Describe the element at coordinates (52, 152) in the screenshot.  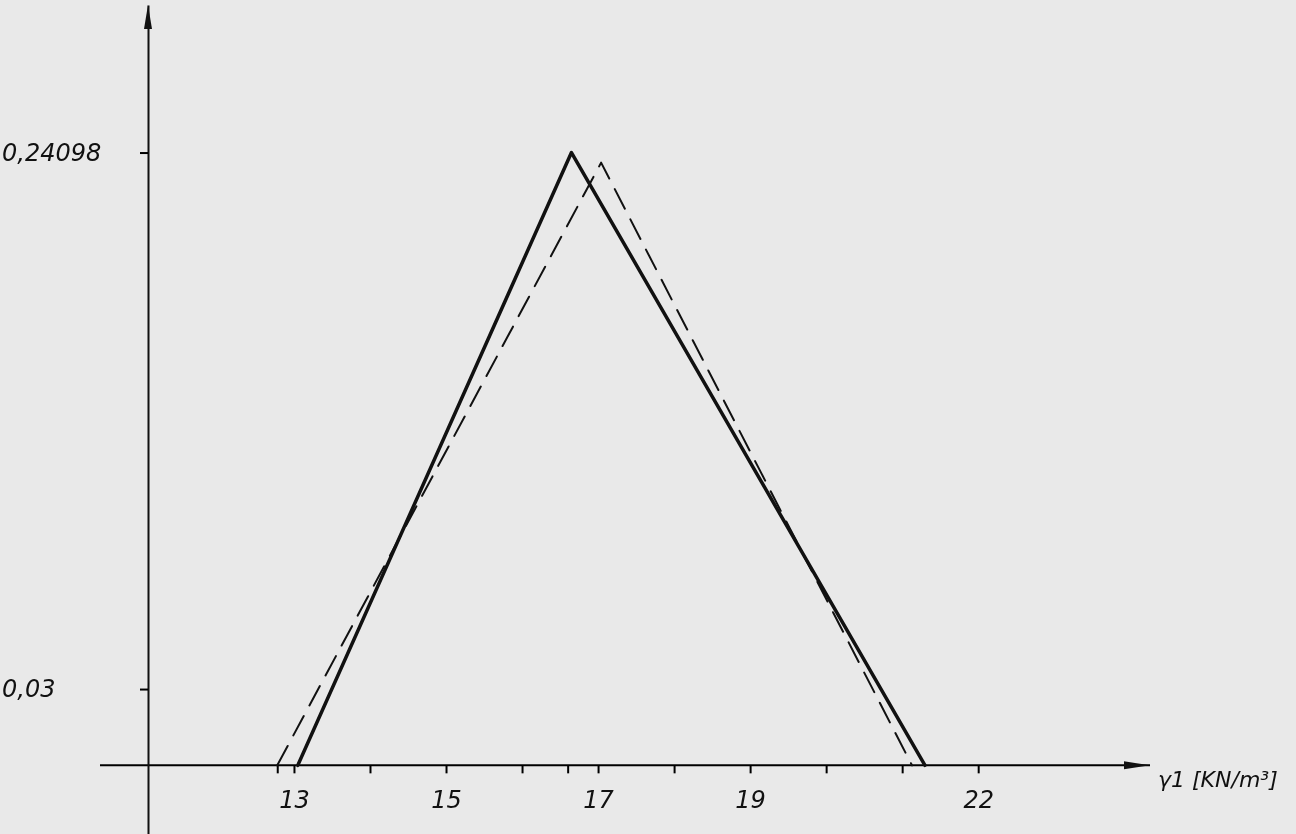
I see `y-tick-label: 0,24098` at that location.